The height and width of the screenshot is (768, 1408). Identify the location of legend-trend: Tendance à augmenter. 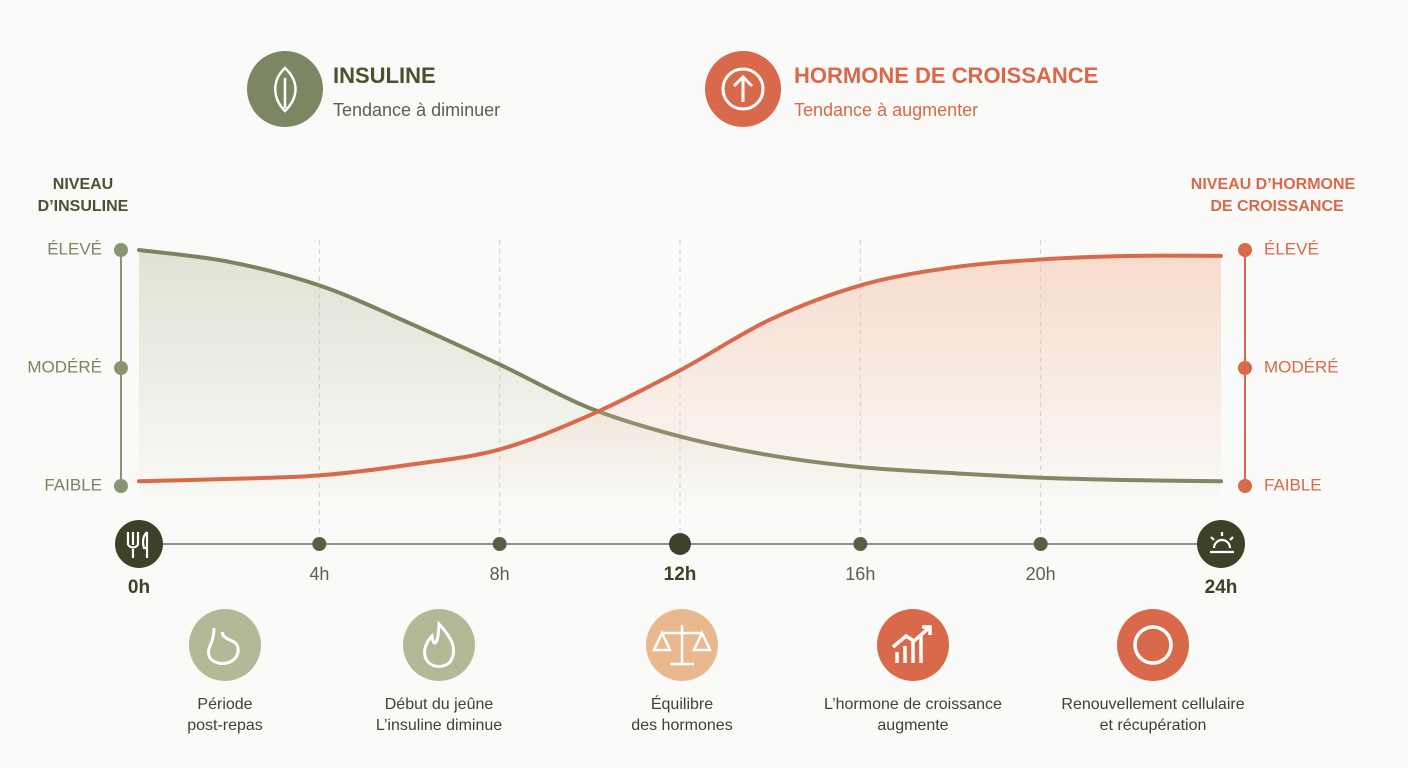
(886, 110).